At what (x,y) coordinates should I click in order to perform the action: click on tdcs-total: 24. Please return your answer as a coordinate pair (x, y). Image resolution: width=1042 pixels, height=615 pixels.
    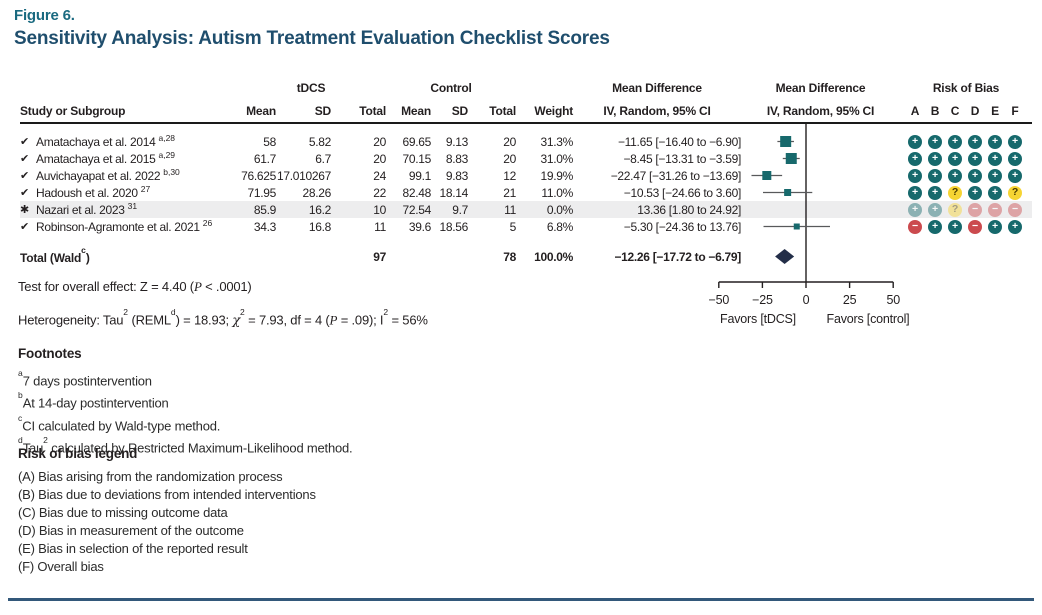
    Looking at the image, I should click on (379, 175).